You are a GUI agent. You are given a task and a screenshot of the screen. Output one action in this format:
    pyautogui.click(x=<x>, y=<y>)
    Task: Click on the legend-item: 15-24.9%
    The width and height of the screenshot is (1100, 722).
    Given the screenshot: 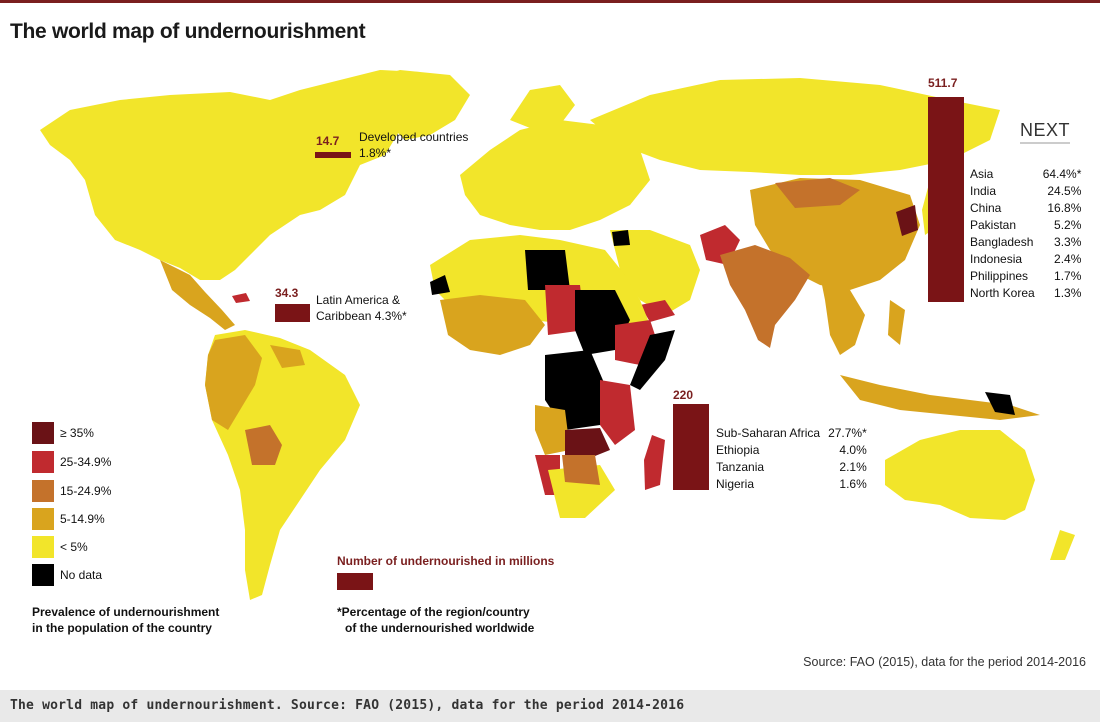 What is the action you would take?
    pyautogui.click(x=71, y=491)
    